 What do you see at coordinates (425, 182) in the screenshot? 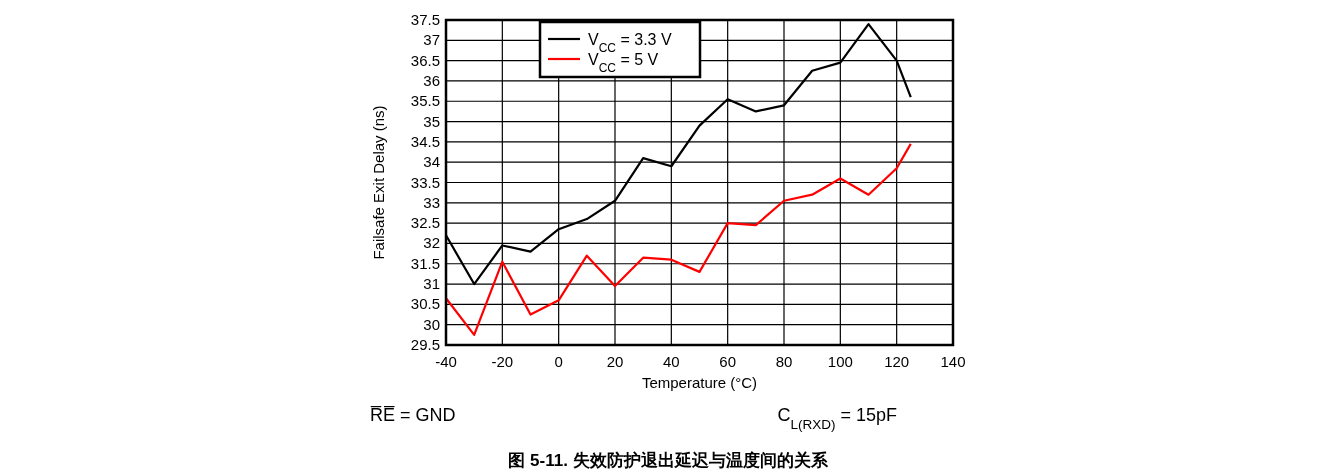
I see `y-tick-label: 33.5` at bounding box center [425, 182].